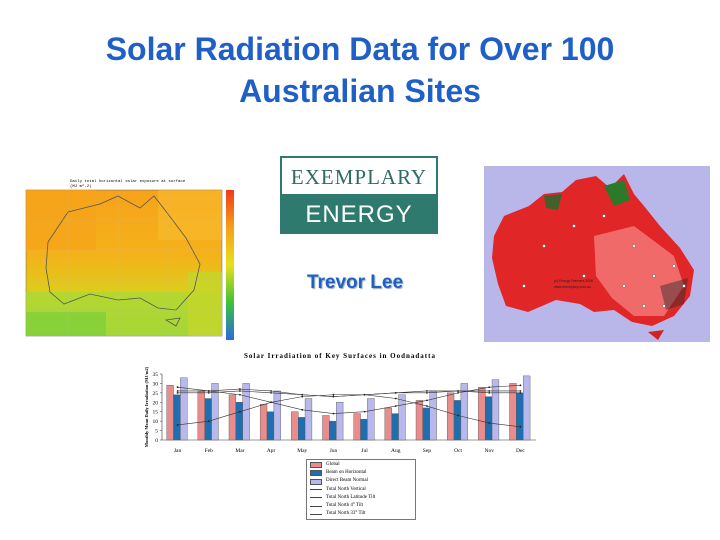  I want to click on title-line-2: Australian Sites, so click(360, 91).